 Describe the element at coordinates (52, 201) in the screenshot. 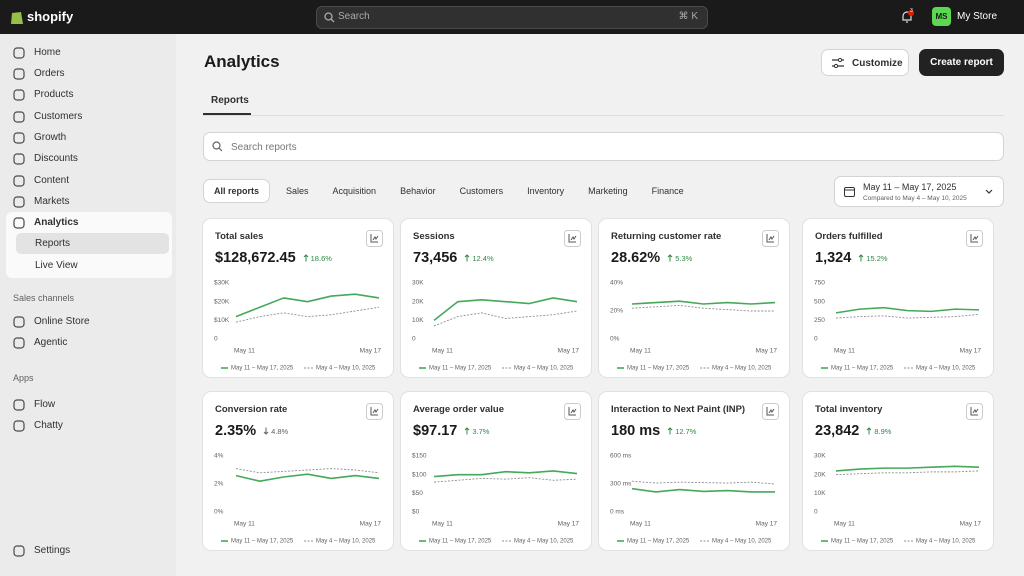

I see `nav-label: Markets` at that location.